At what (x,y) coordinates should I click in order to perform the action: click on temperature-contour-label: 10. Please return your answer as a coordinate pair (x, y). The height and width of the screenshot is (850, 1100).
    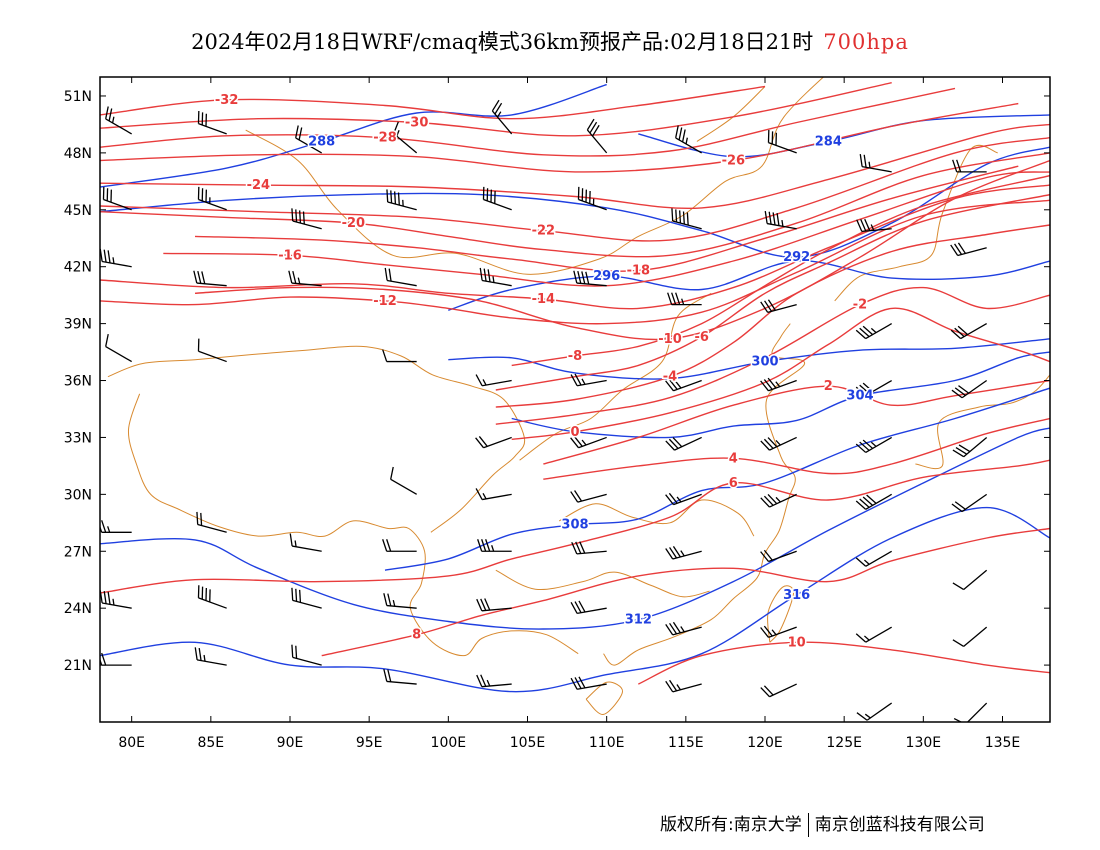
    Looking at the image, I should click on (797, 642).